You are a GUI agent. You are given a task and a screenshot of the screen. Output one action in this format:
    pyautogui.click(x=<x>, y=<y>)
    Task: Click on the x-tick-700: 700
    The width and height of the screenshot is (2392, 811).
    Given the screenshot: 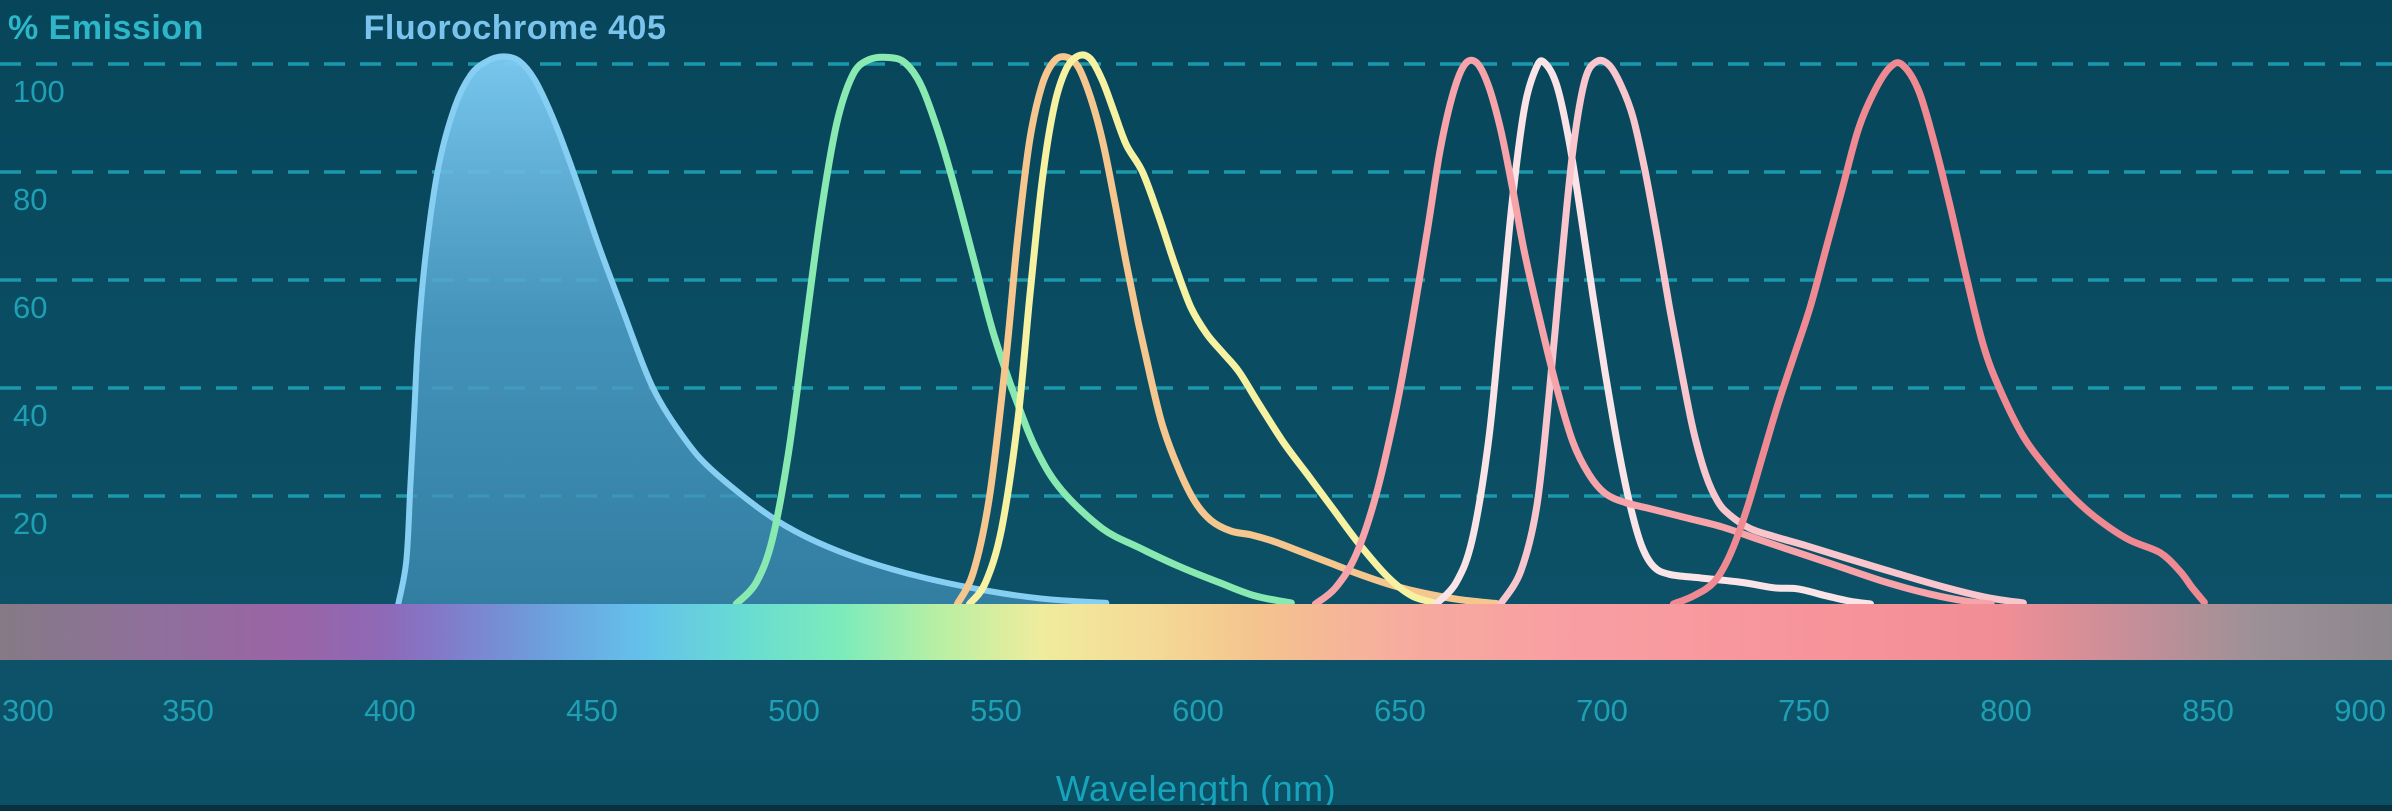 What is the action you would take?
    pyautogui.click(x=1602, y=710)
    